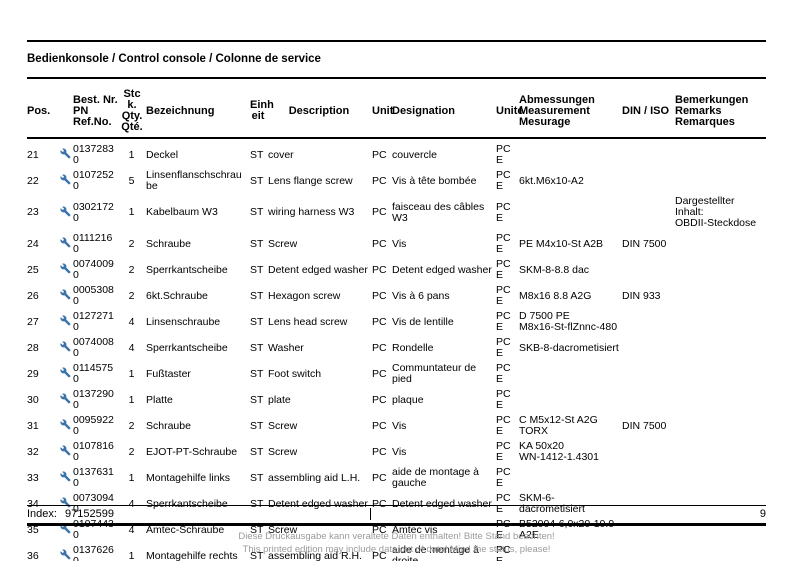  Describe the element at coordinates (93, 180) in the screenshot. I see `part-number-cell: 01072520` at that location.